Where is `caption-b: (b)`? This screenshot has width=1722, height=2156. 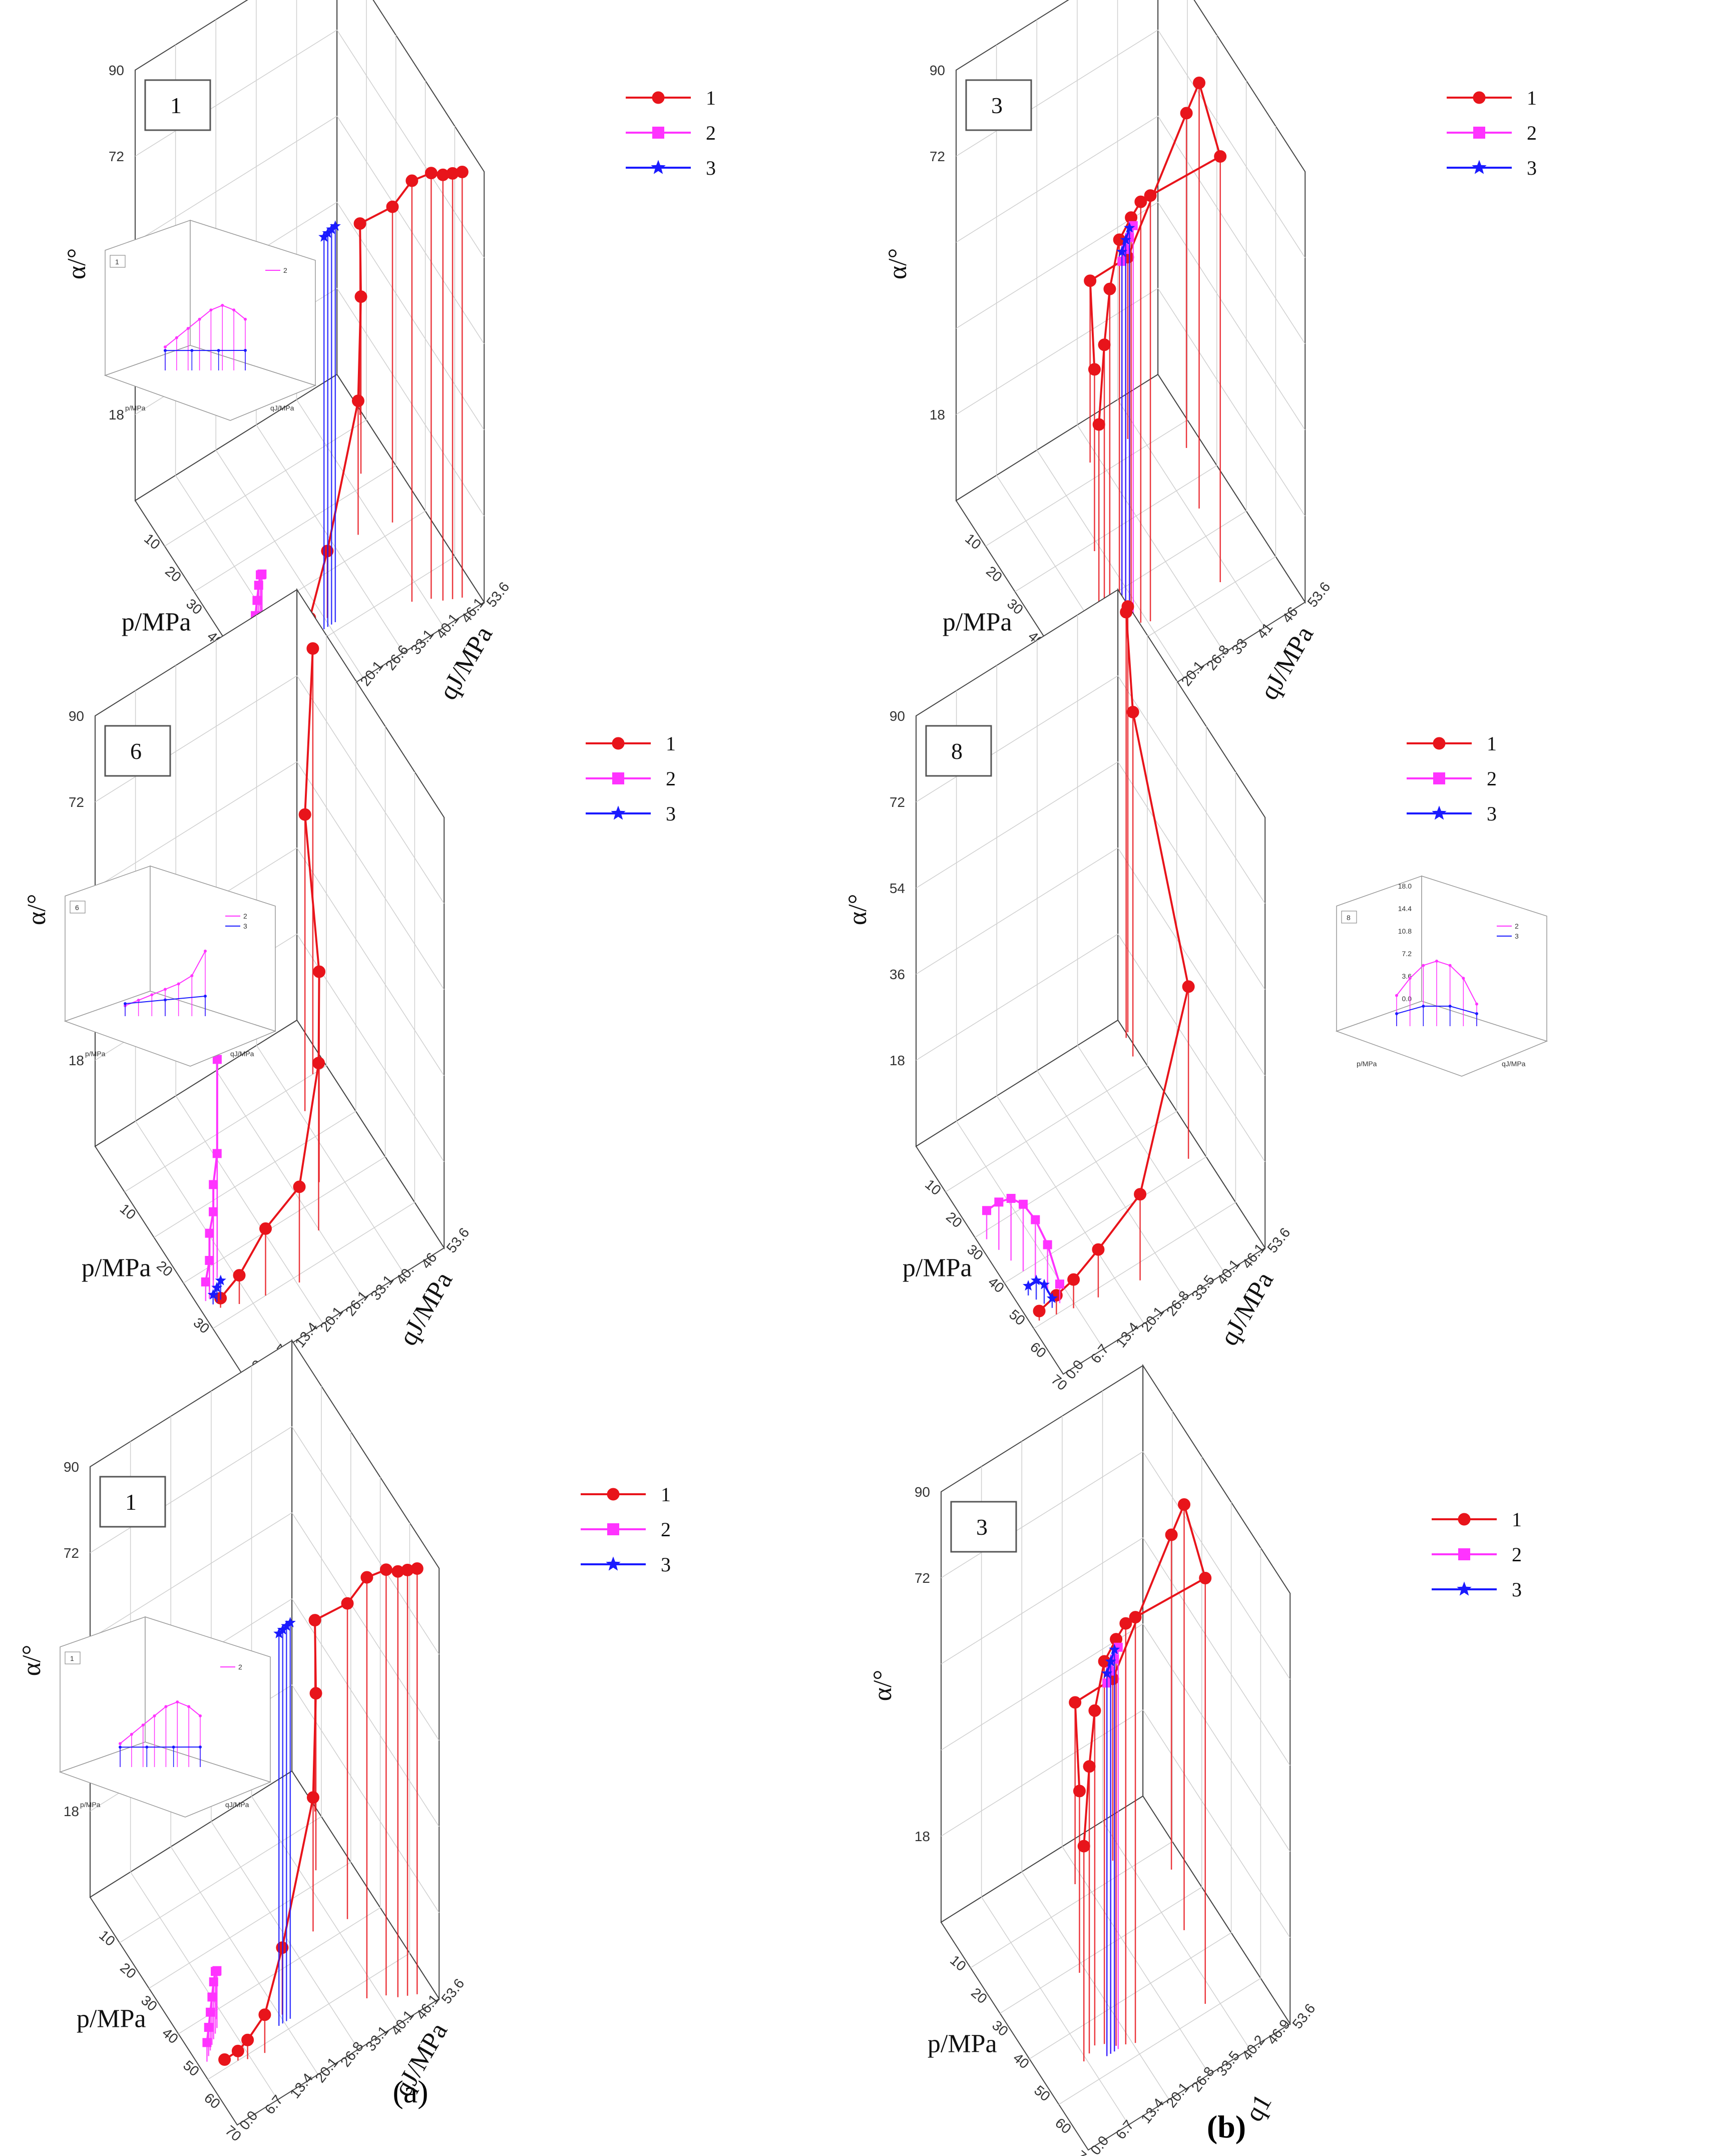 caption-b: (b) is located at coordinates (1226, 2127).